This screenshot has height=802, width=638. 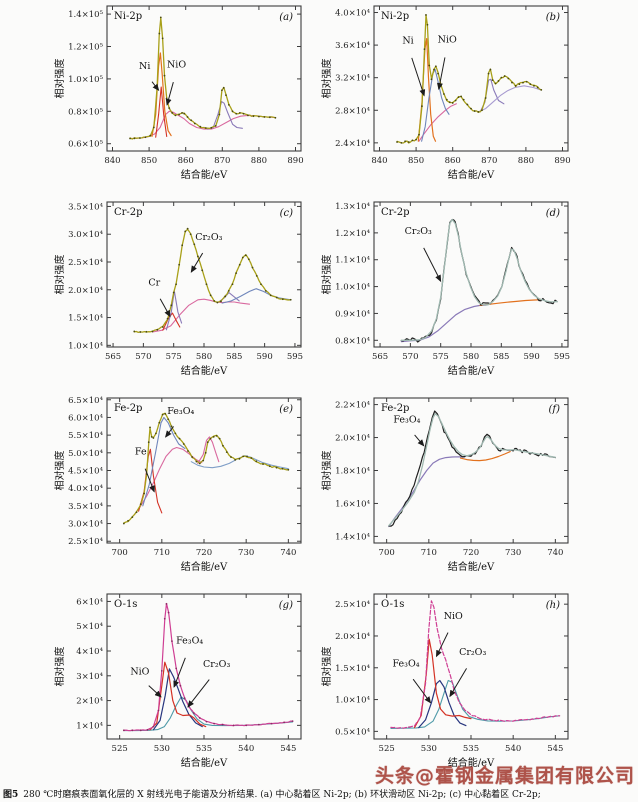 I want to click on svg-text: 530, so click(x=429, y=749).